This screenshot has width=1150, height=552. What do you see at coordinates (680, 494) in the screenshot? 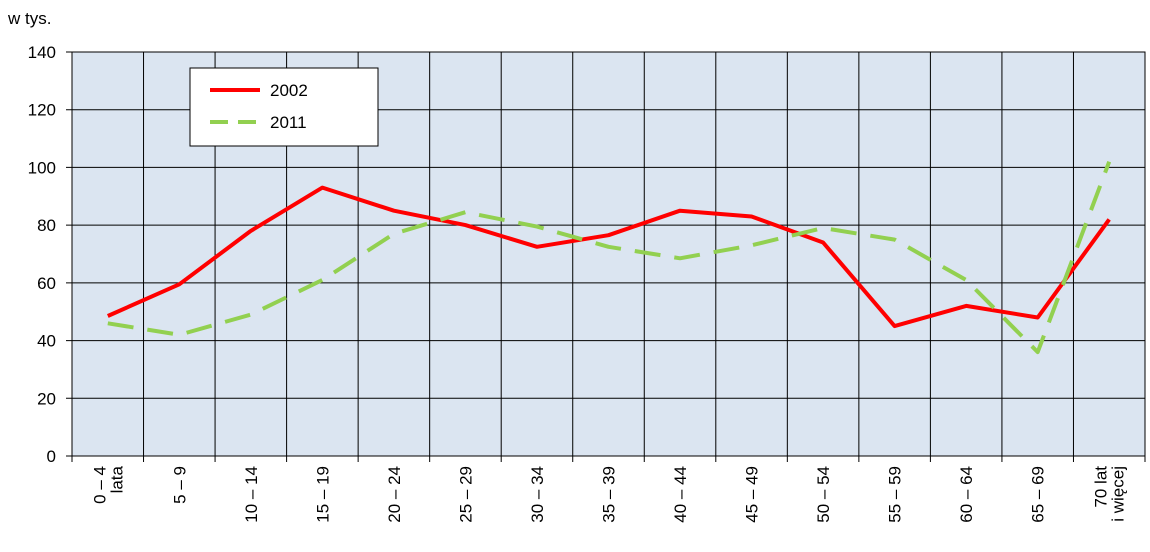
I see `x-tick-label: 40 – 44` at bounding box center [680, 494].